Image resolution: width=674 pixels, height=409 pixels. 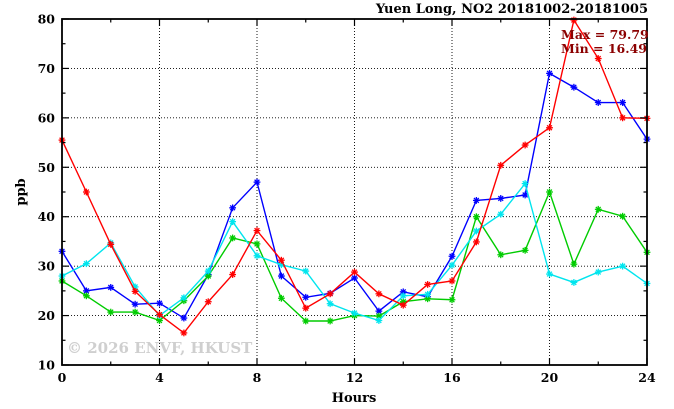 What do you see at coordinates (47, 68) in the screenshot?
I see `y-tick-label: 70` at bounding box center [47, 68].